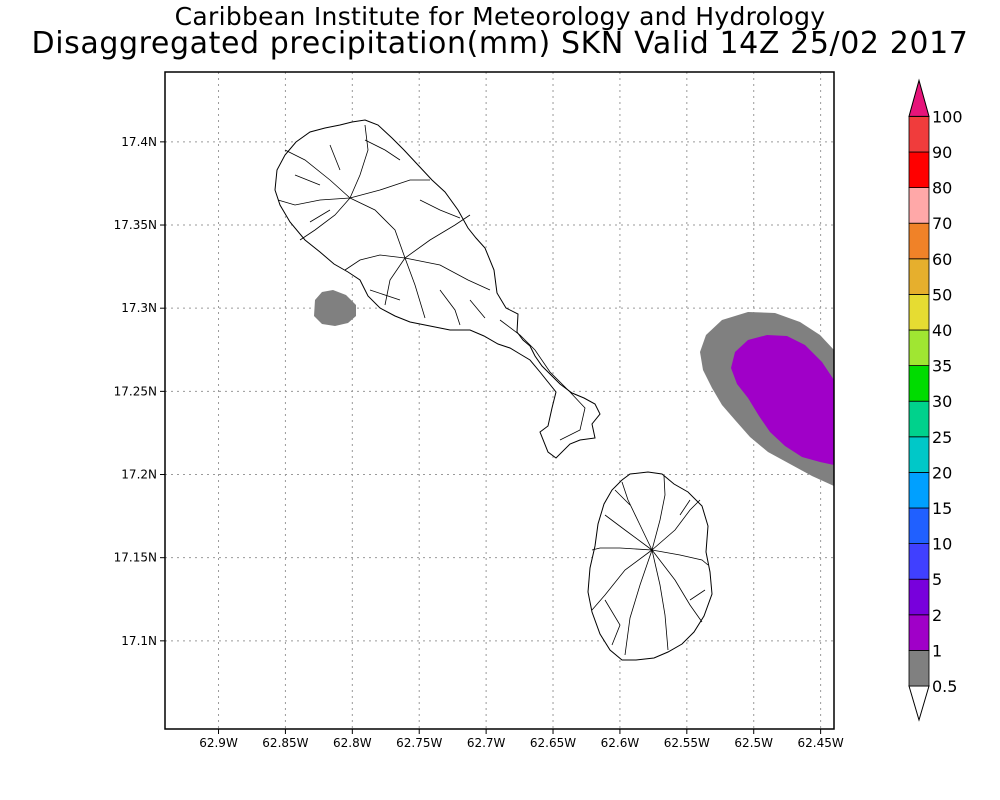 This screenshot has width=1000, height=800. What do you see at coordinates (942, 437) in the screenshot?
I see `legend-label: 25` at bounding box center [942, 437].